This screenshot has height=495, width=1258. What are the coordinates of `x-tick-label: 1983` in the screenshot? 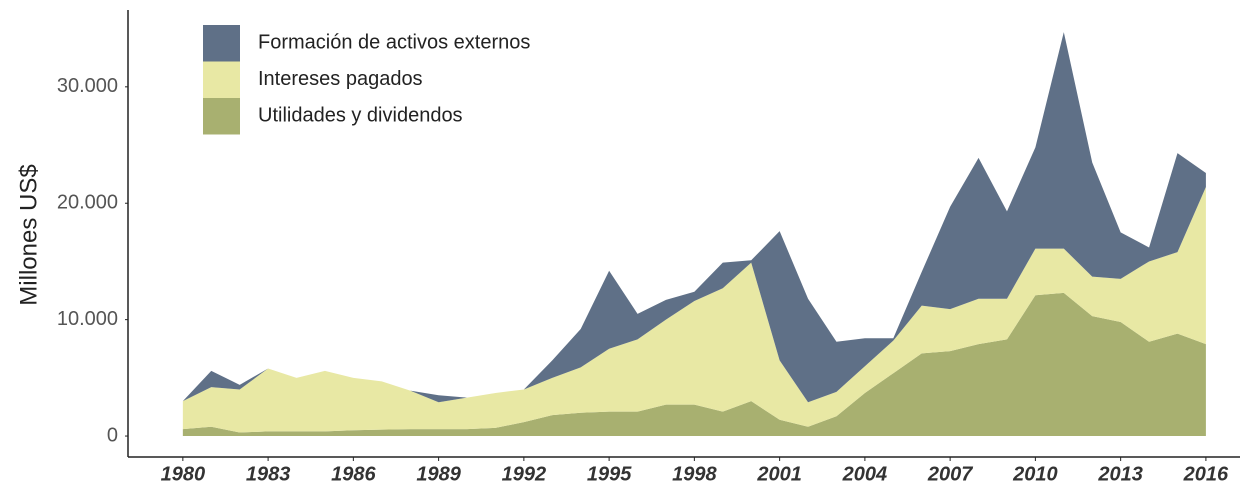 It's located at (268, 474).